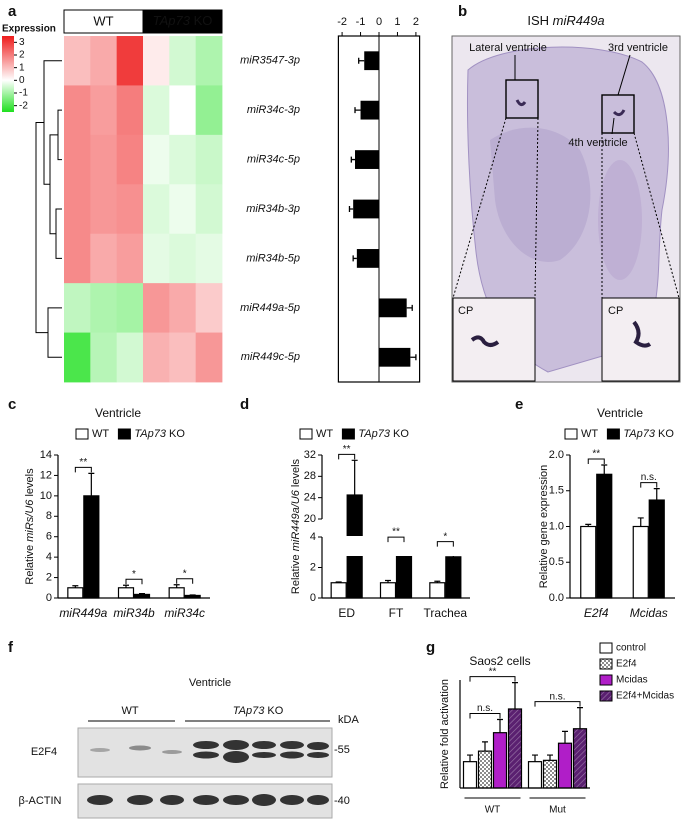 Image resolution: width=685 pixels, height=836 pixels. I want to click on x-tick-label: 1, so click(397, 22).